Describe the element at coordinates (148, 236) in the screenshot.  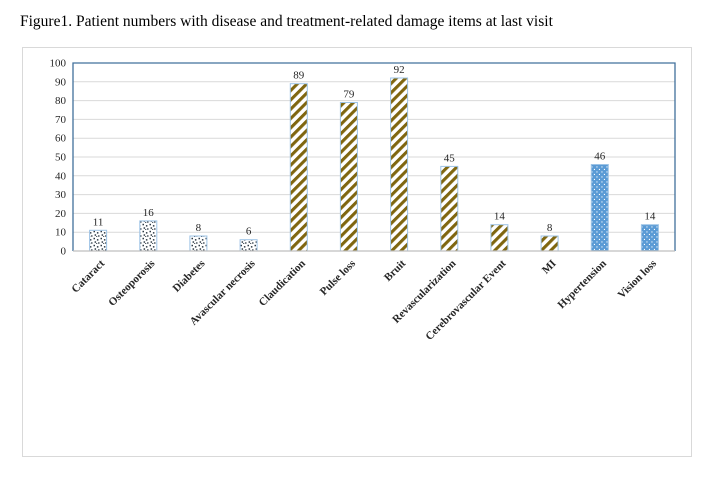
I see `bar-osteoporosis` at that location.